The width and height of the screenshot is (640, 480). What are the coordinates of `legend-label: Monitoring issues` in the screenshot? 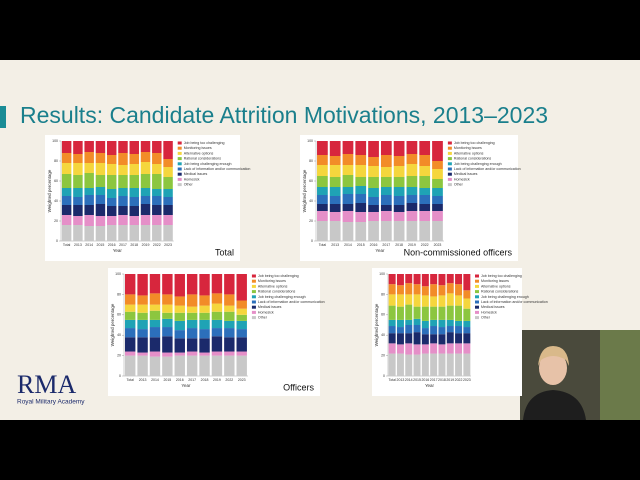 It's located at (198, 148).